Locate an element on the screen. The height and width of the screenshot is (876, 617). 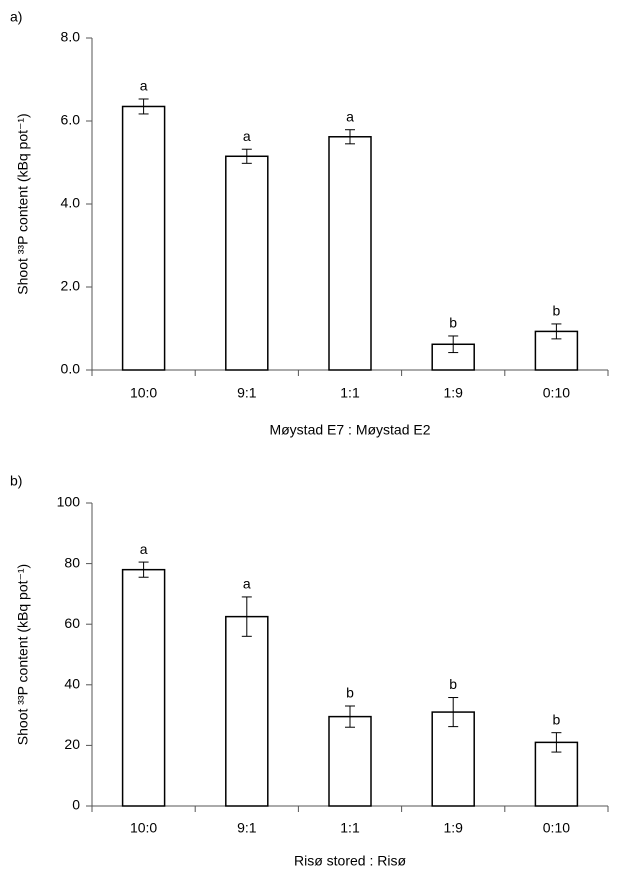
y-tick-label: 6.0 is located at coordinates (71, 120).